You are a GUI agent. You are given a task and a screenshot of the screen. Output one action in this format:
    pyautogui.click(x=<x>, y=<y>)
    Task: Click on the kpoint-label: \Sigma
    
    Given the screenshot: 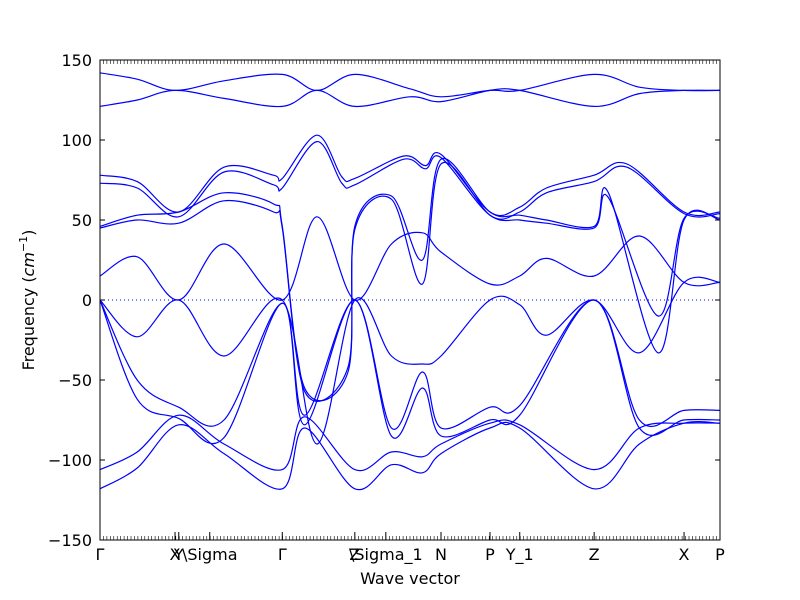 What is the action you would take?
    pyautogui.click(x=210, y=554)
    